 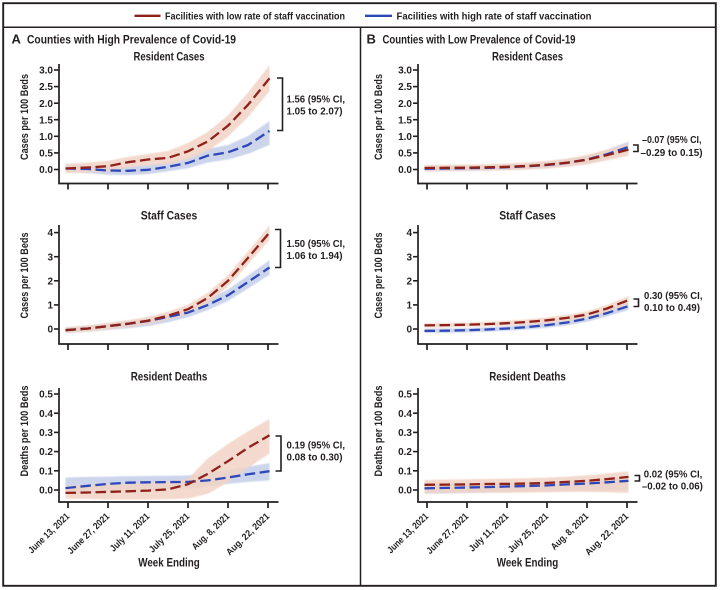 What do you see at coordinates (315, 256) in the screenshot?
I see `svg-text: 1.06 to 1.94)` at bounding box center [315, 256].